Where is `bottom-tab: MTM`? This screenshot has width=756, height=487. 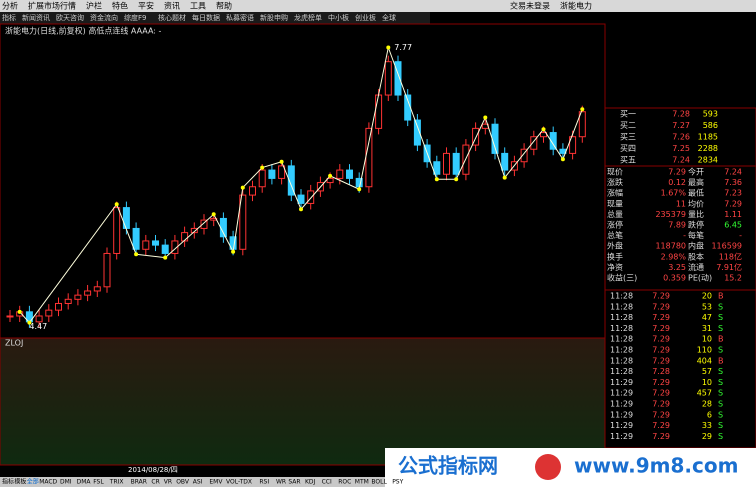
bottom-tab: MTM is located at coordinates (362, 482).